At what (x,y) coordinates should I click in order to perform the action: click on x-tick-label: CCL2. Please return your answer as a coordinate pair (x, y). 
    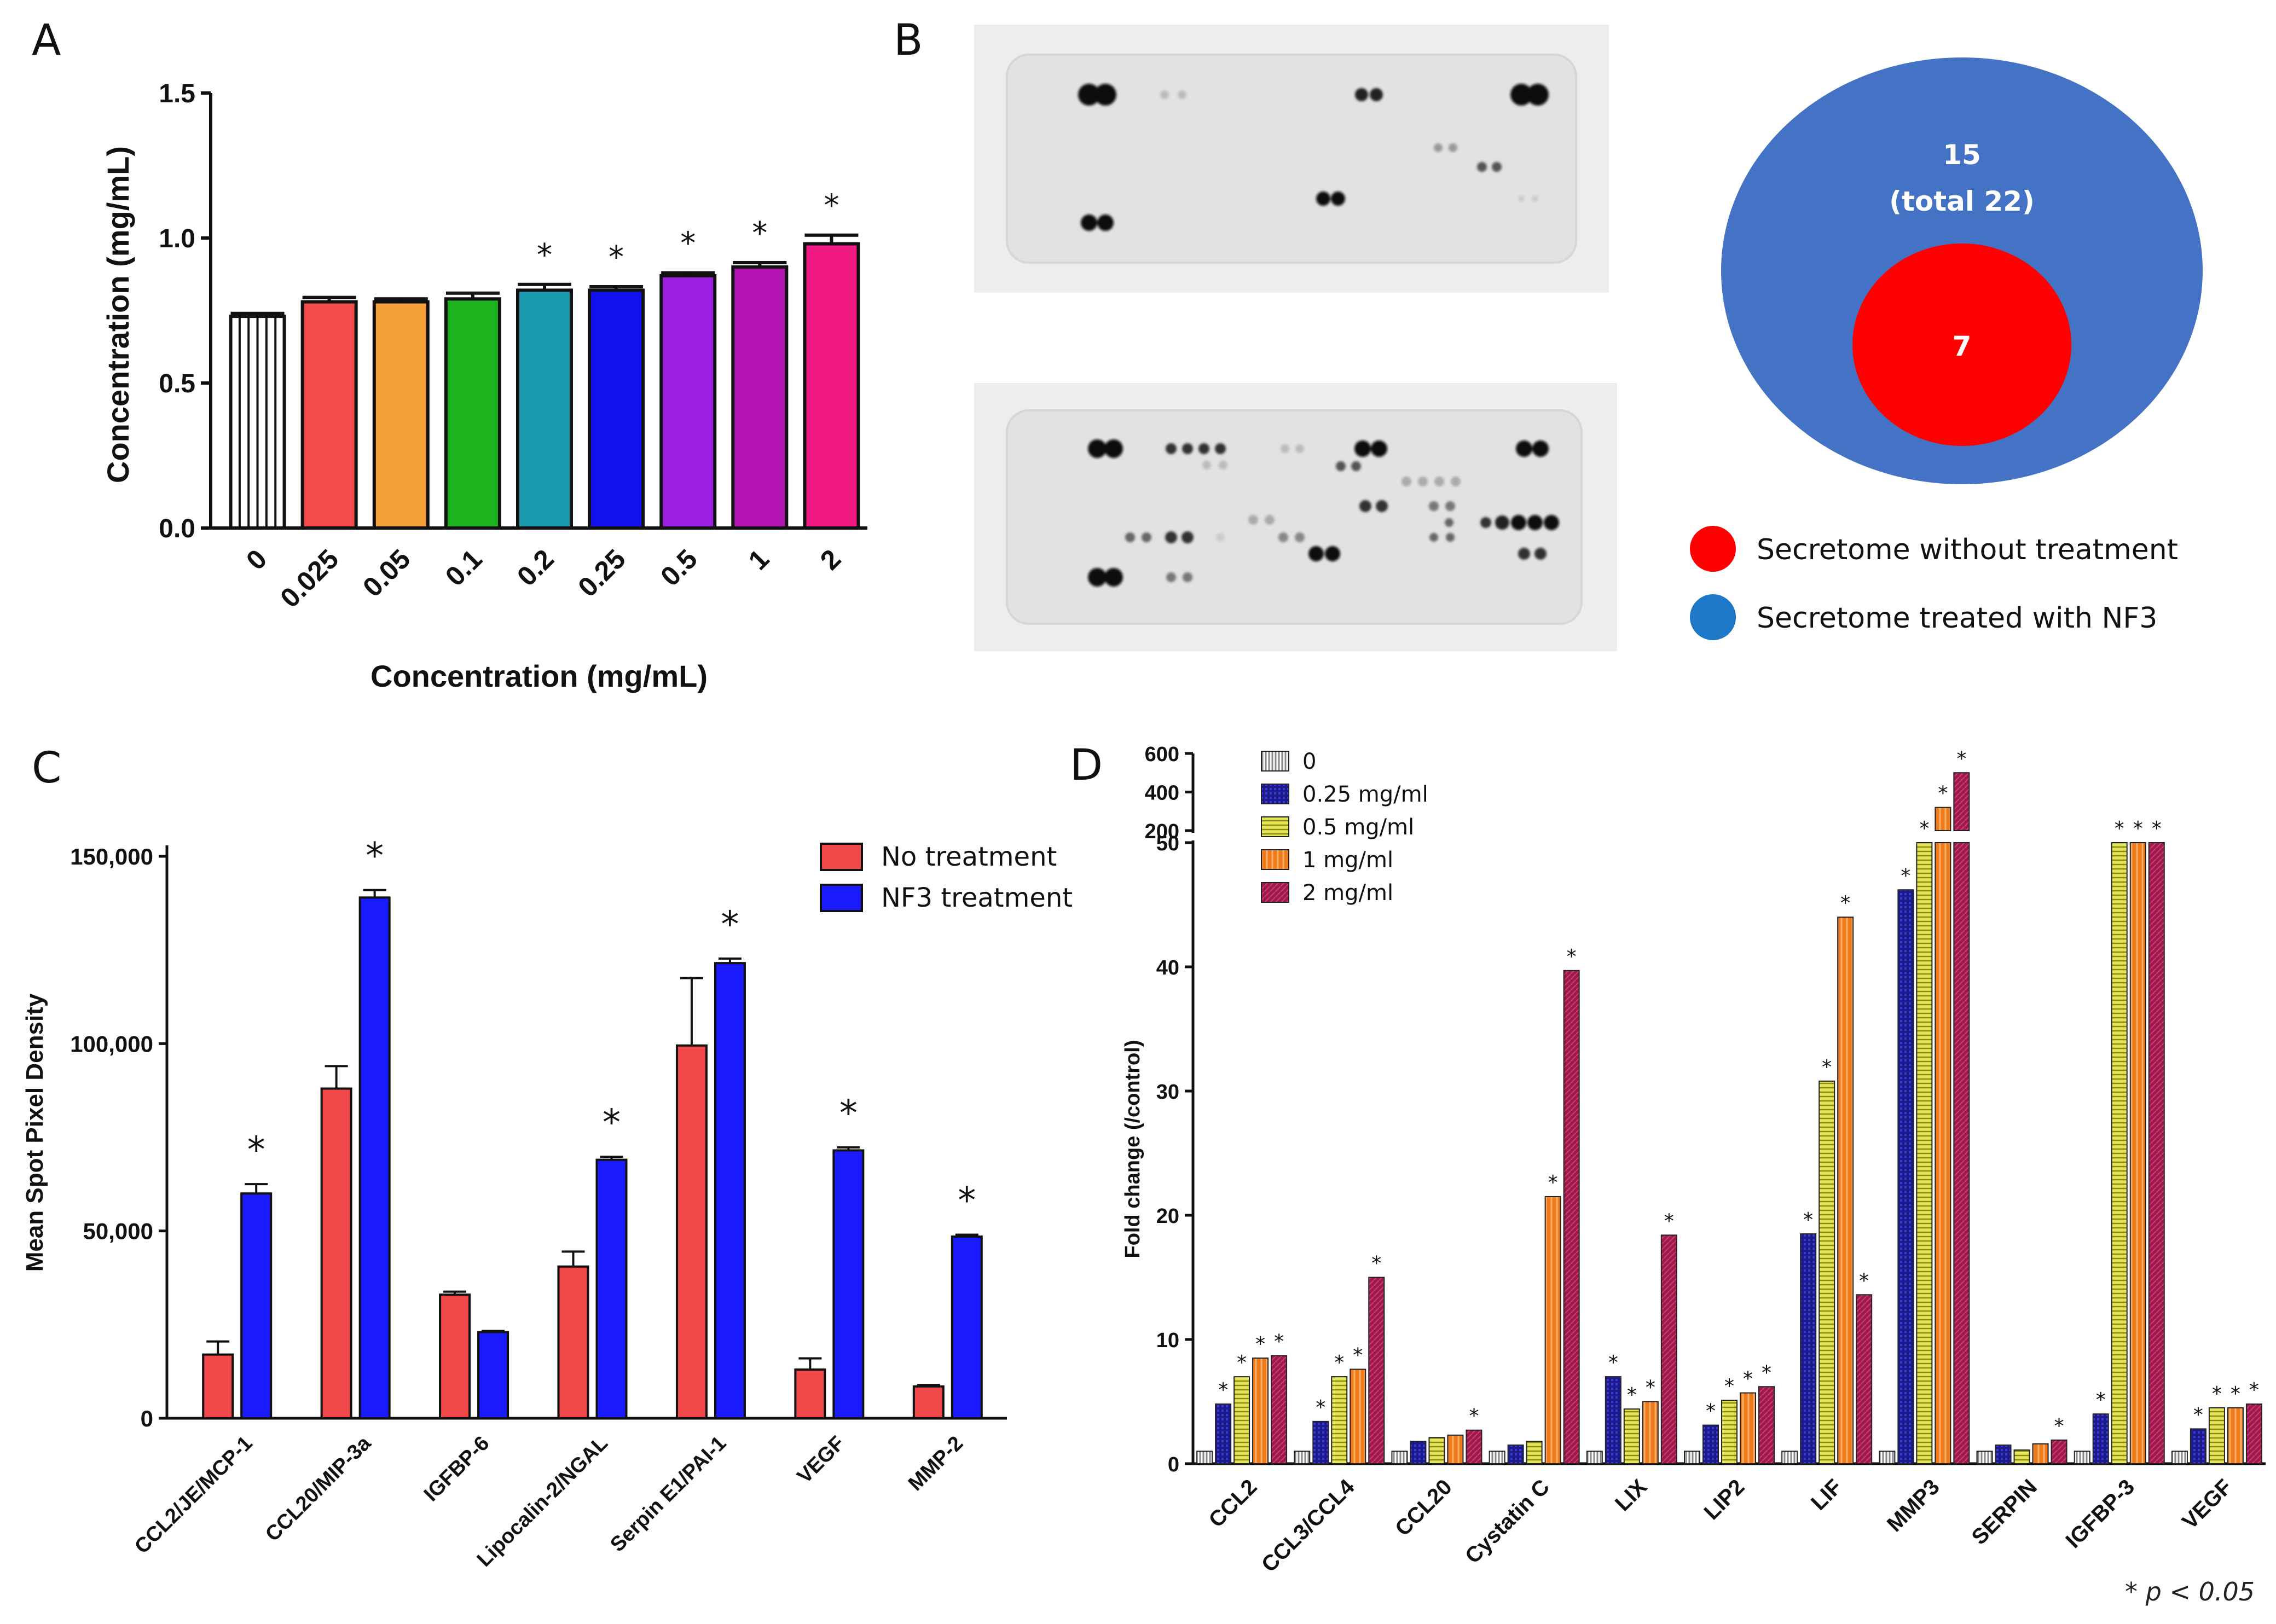
    Looking at the image, I should click on (1233, 1503).